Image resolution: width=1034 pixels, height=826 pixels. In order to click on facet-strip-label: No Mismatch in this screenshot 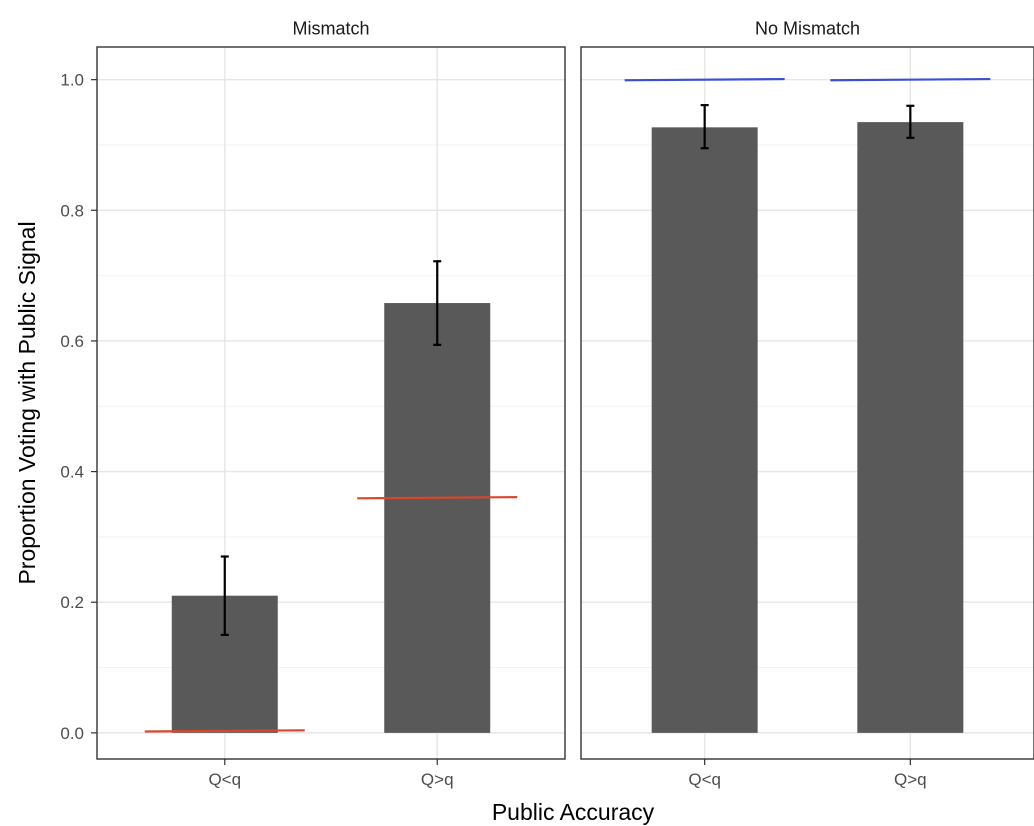, I will do `click(807, 29)`.